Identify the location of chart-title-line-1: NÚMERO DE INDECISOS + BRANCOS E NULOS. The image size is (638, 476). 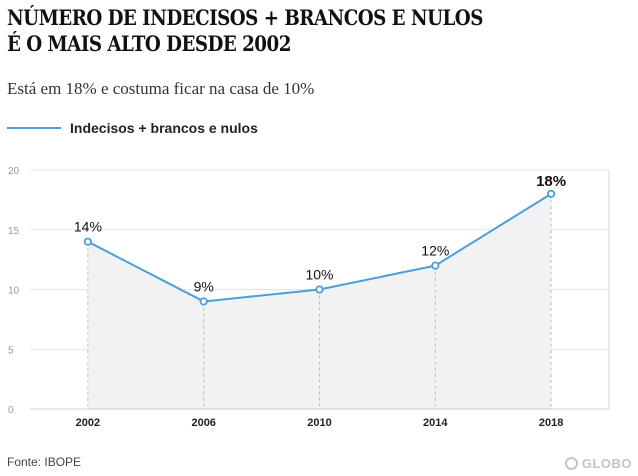
(245, 17).